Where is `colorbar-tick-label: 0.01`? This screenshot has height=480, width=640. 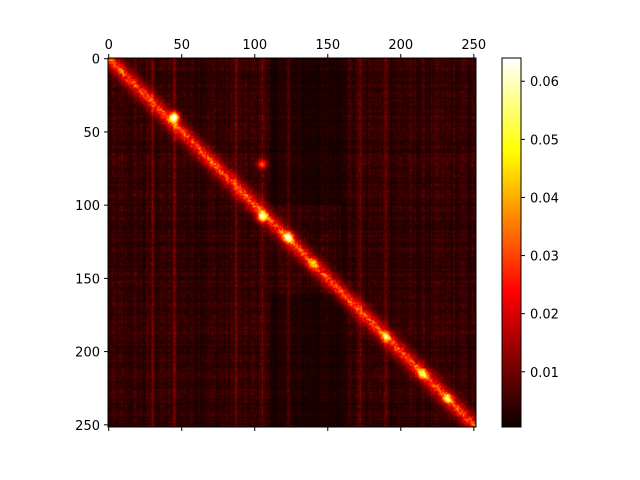
colorbar-tick-label: 0.01 is located at coordinates (544, 373).